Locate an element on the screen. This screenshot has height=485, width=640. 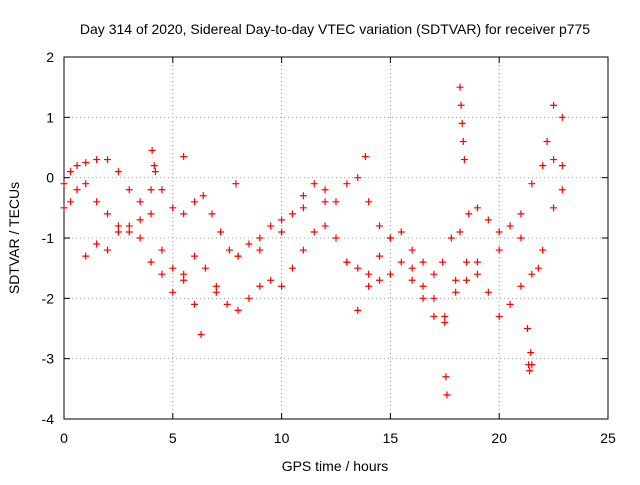
y-tick-label: -1 is located at coordinates (48, 238).